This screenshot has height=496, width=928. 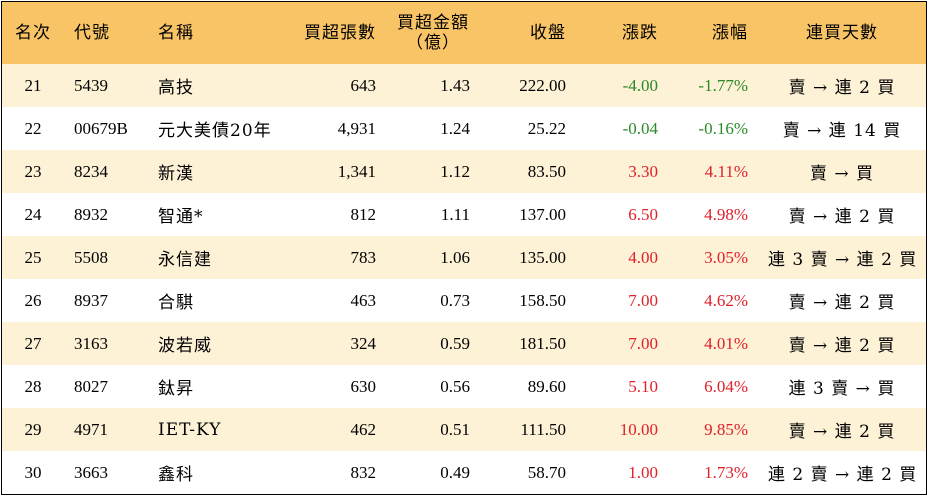 What do you see at coordinates (455, 386) in the screenshot?
I see `cell-net-buy-amount: 0.56` at bounding box center [455, 386].